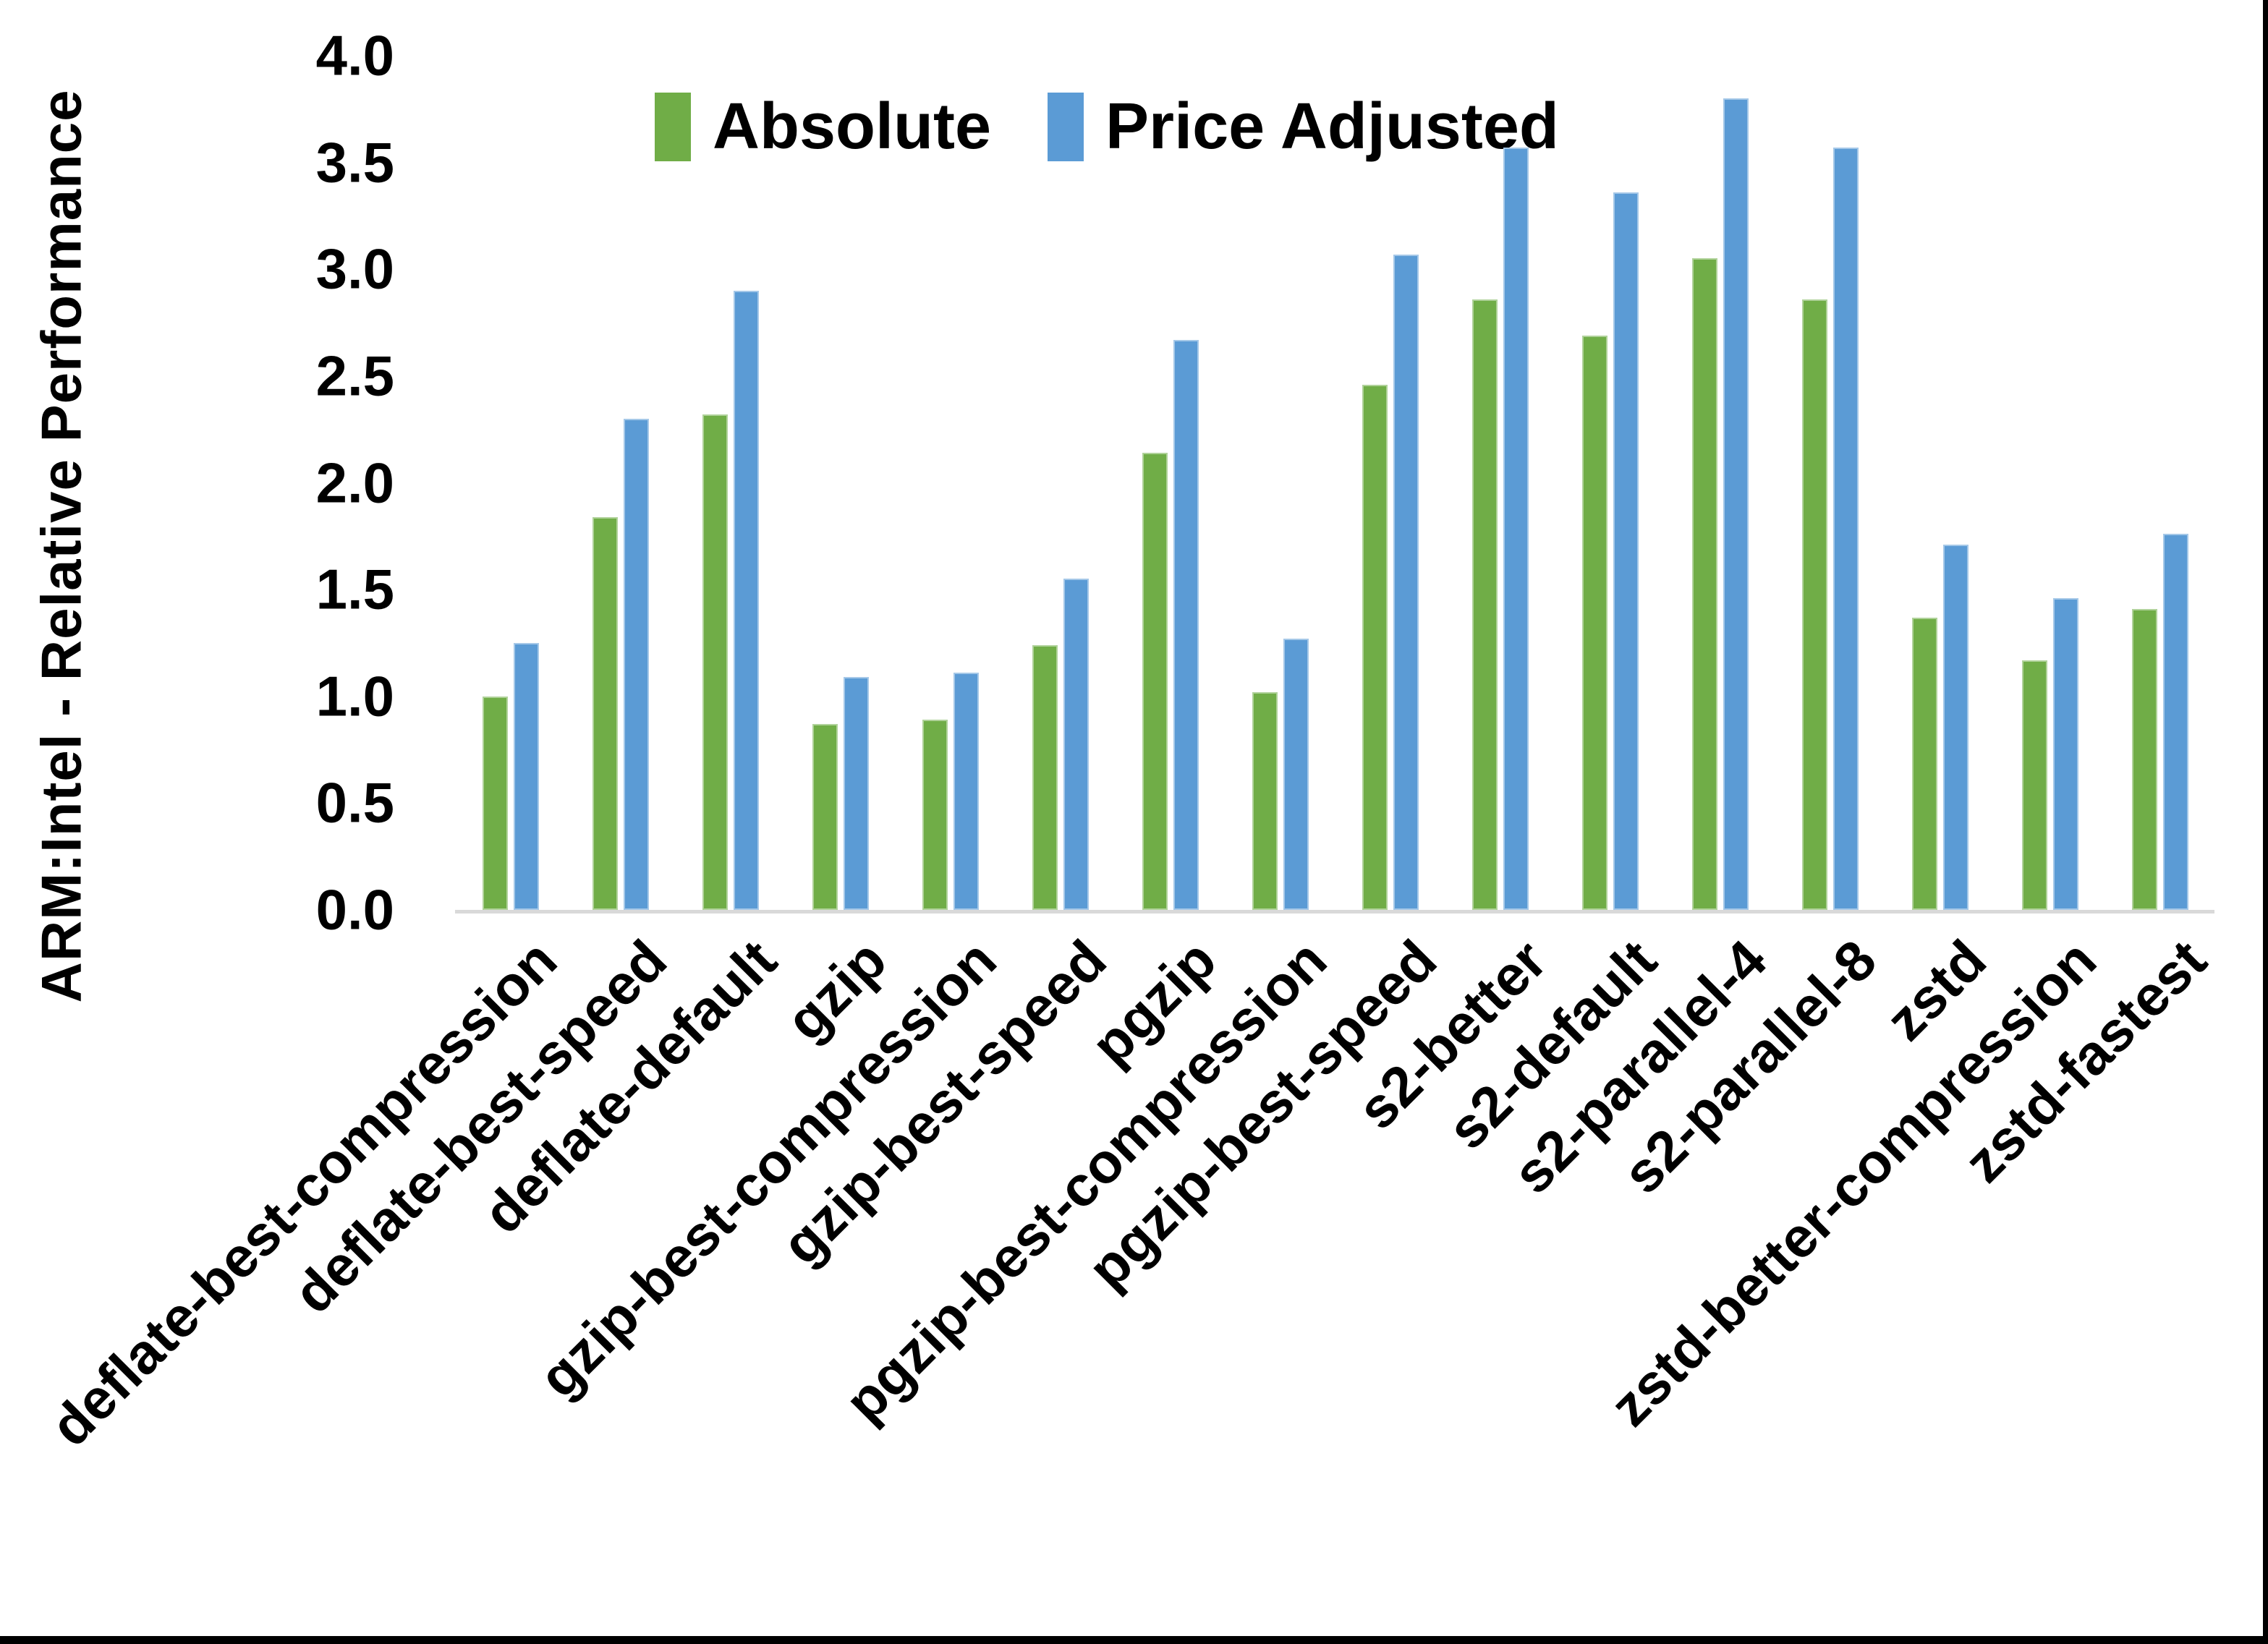 This screenshot has width=2268, height=1644. Describe the element at coordinates (856, 793) in the screenshot. I see `bar-price-adjusted-gzip` at that location.